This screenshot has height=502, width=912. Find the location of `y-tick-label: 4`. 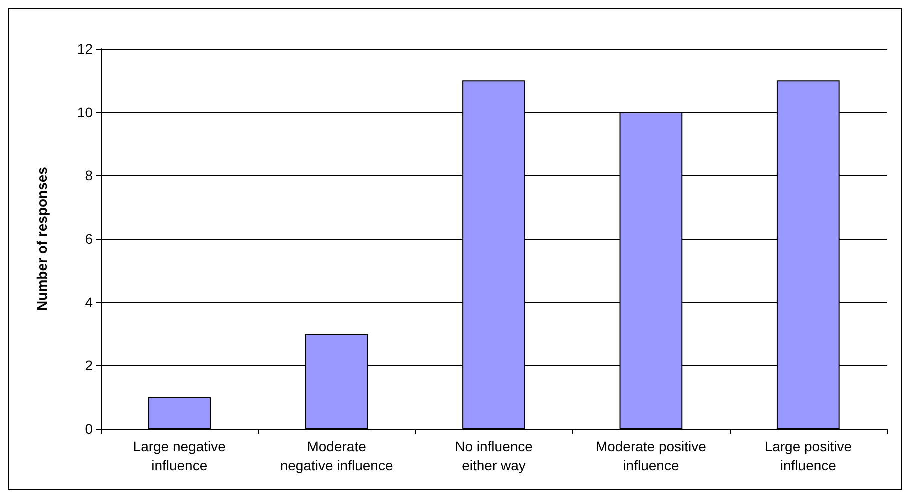

y-tick-label: 4 is located at coordinates (89, 302).